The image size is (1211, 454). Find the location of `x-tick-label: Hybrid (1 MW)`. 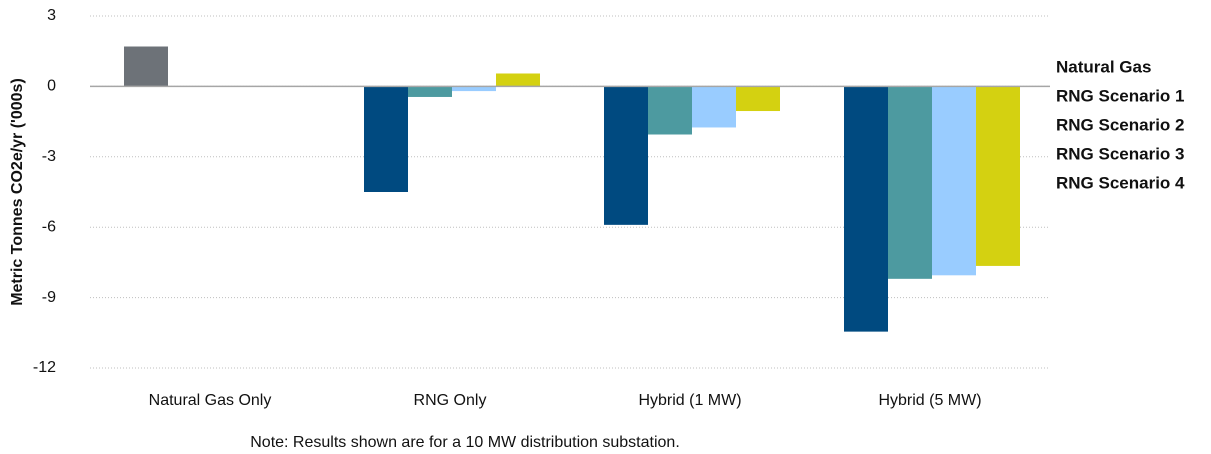

x-tick-label: Hybrid (1 MW) is located at coordinates (689, 400).